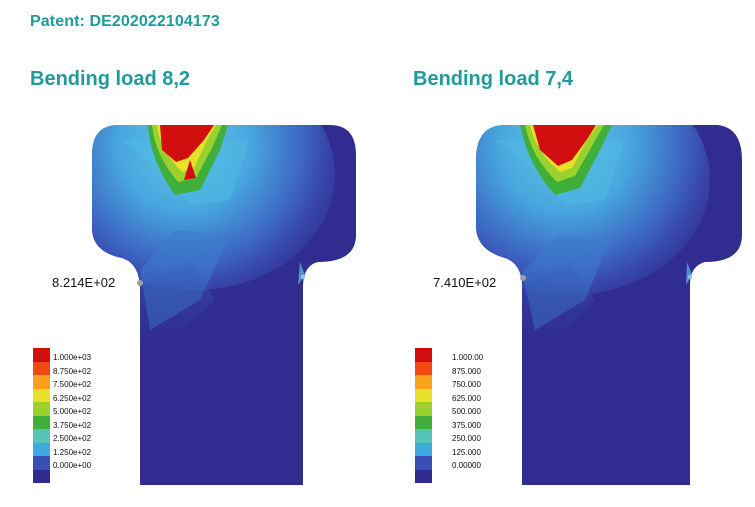  What do you see at coordinates (72, 438) in the screenshot?
I see `legend-tick-label: 2.500e+02` at bounding box center [72, 438].